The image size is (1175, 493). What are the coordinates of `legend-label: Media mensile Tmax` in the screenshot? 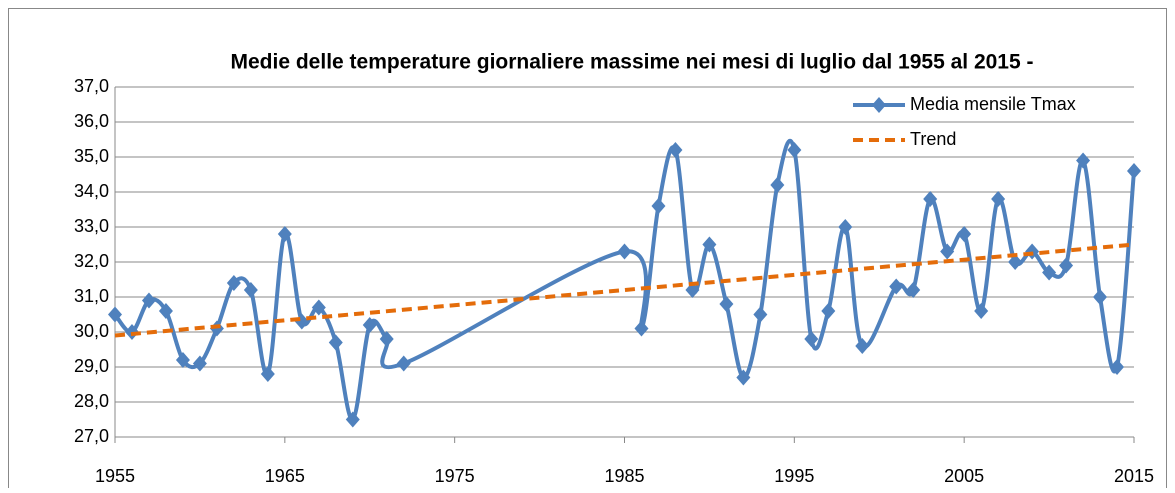 It's located at (993, 104).